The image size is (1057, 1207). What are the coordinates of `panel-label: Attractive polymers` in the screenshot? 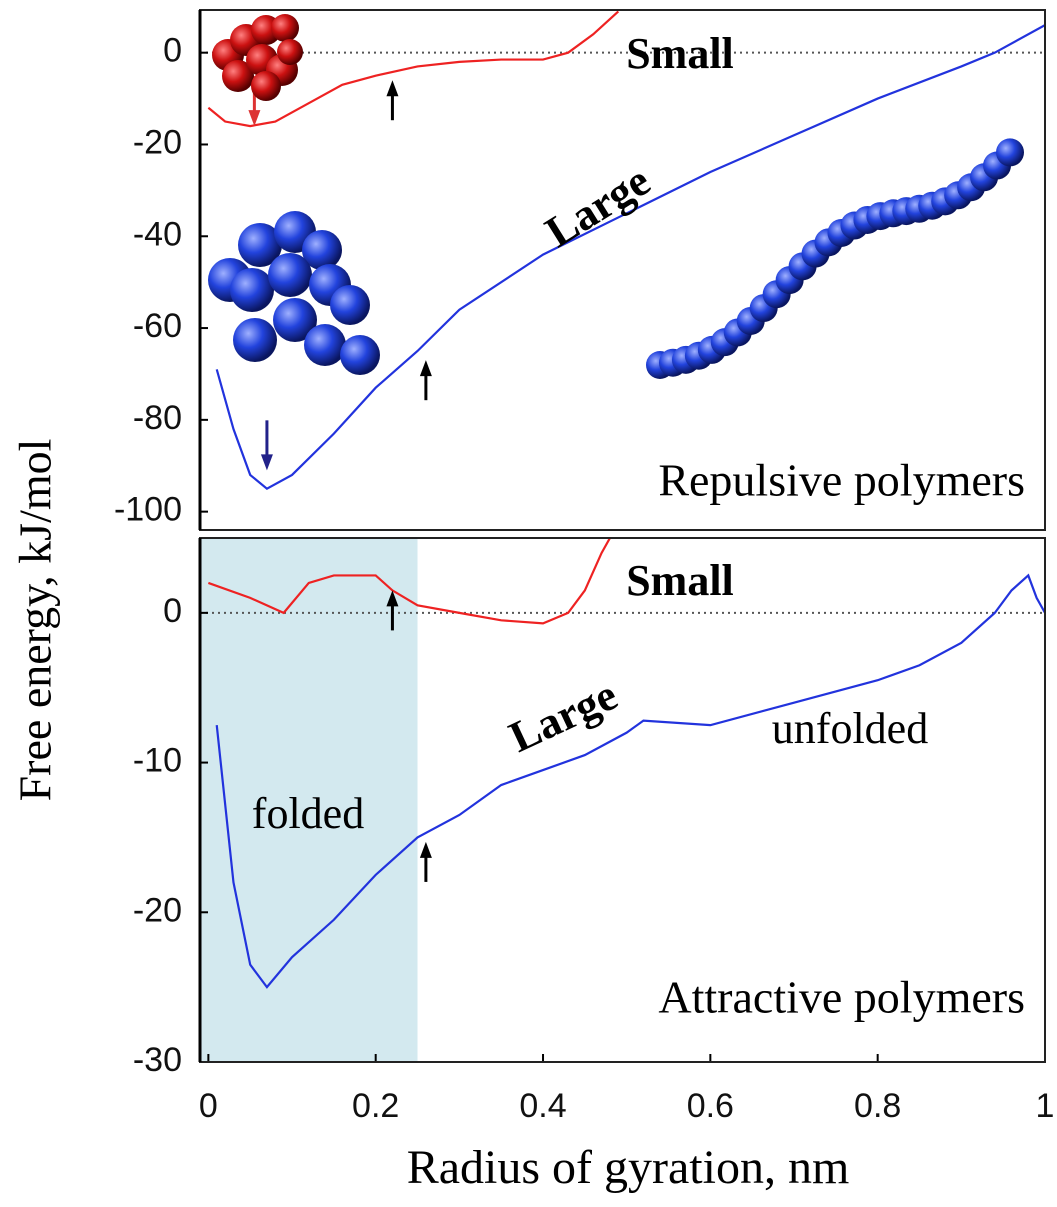 It's located at (841, 997).